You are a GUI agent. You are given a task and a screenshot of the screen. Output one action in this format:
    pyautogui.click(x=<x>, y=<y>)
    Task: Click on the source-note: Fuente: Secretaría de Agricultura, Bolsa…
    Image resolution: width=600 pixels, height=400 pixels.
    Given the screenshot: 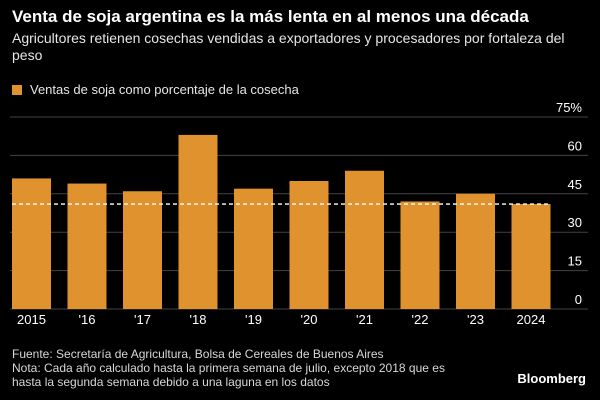 What is the action you would take?
    pyautogui.click(x=198, y=354)
    